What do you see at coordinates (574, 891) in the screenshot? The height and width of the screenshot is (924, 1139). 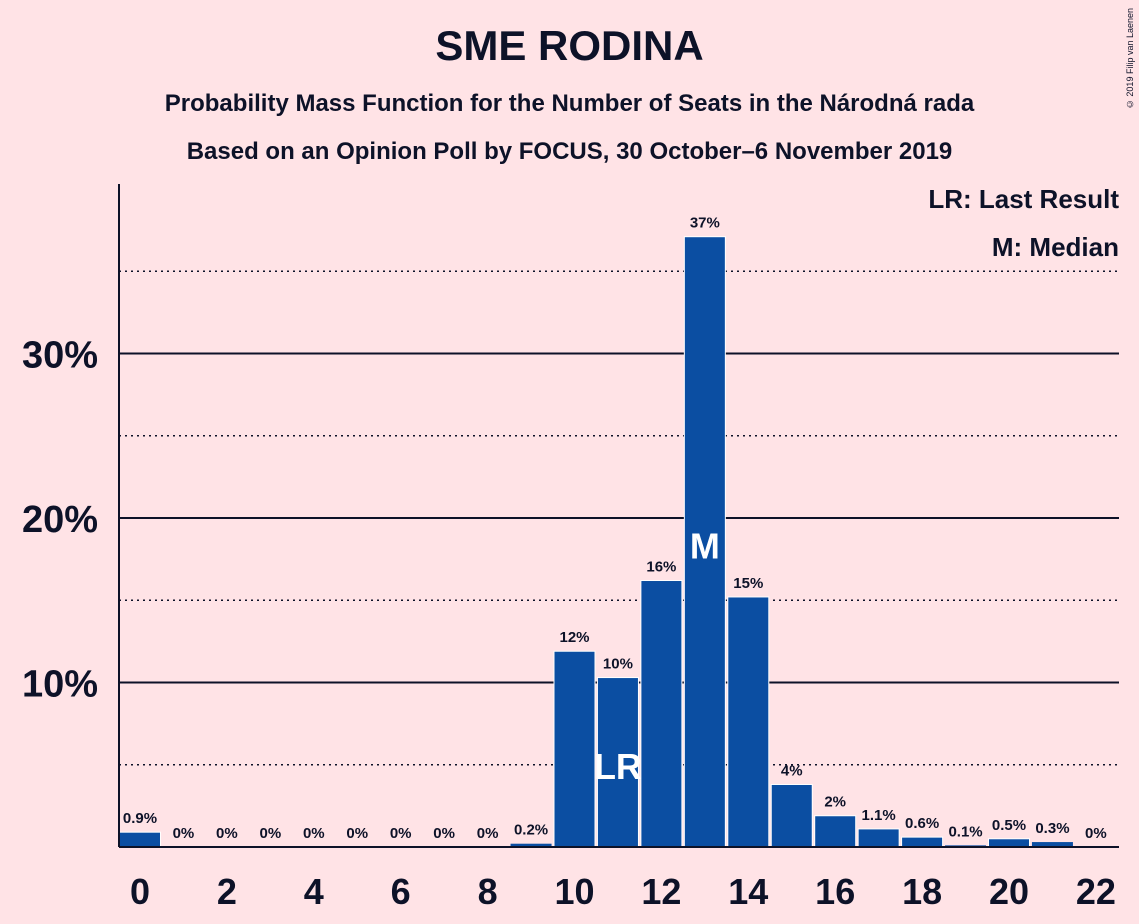 I see `x-tick-label: 10` at bounding box center [574, 891].